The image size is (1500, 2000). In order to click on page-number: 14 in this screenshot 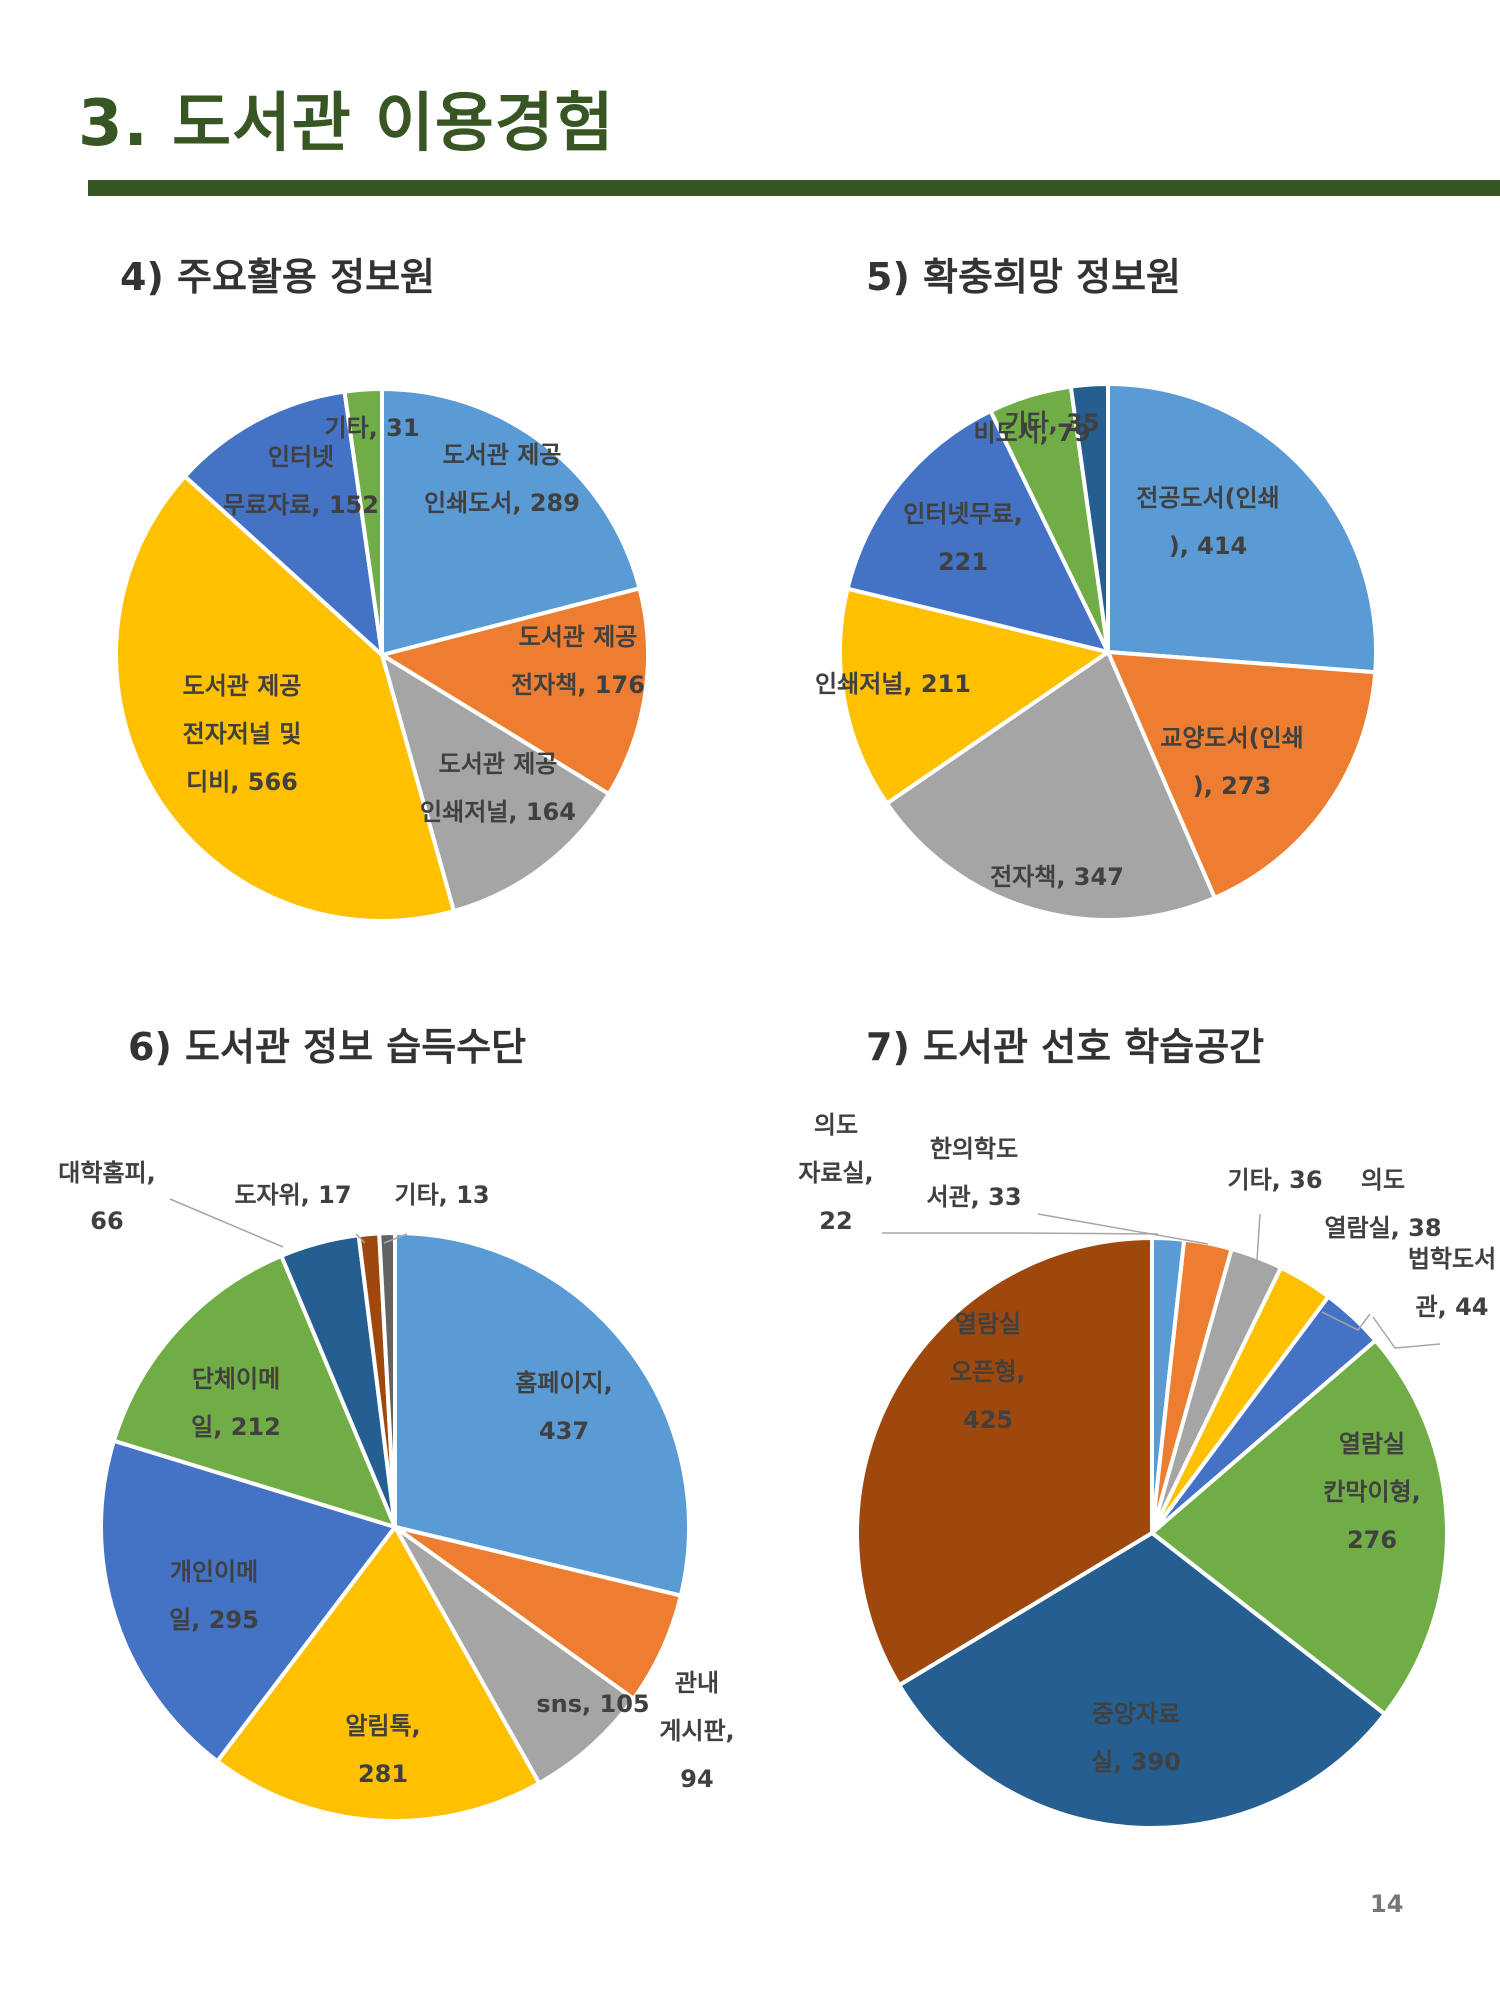, I will do `click(1387, 1904)`.